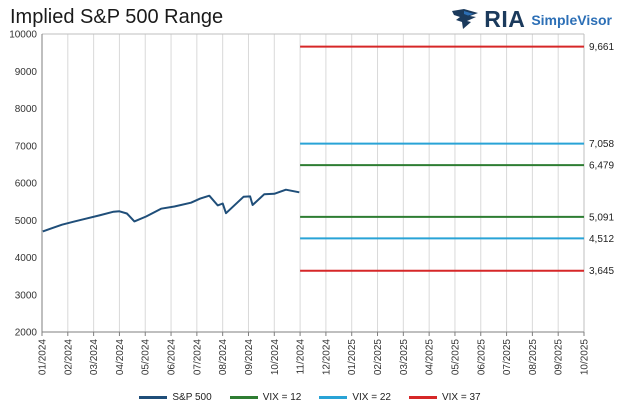 The image size is (620, 412). Describe the element at coordinates (120, 357) in the screenshot. I see `x-tick-label: 04/2024` at that location.